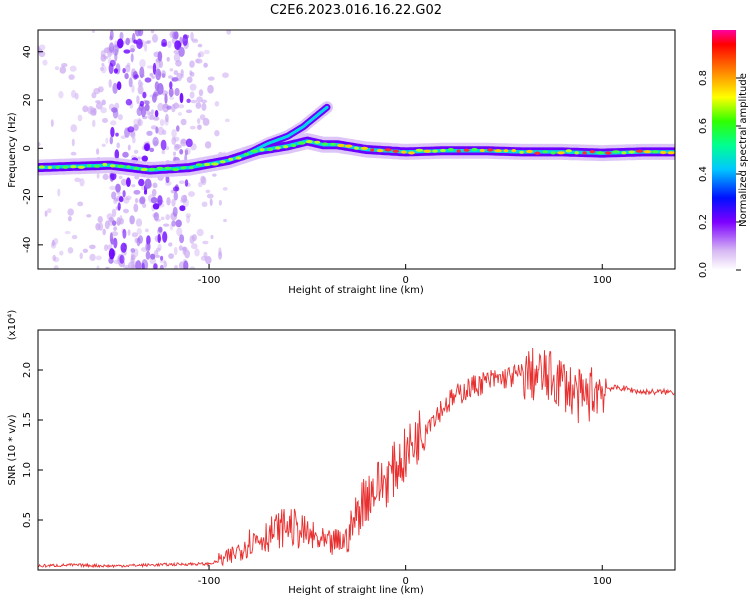  Describe the element at coordinates (703, 222) in the screenshot. I see `colorbar-tick-label: 0.2` at that location.